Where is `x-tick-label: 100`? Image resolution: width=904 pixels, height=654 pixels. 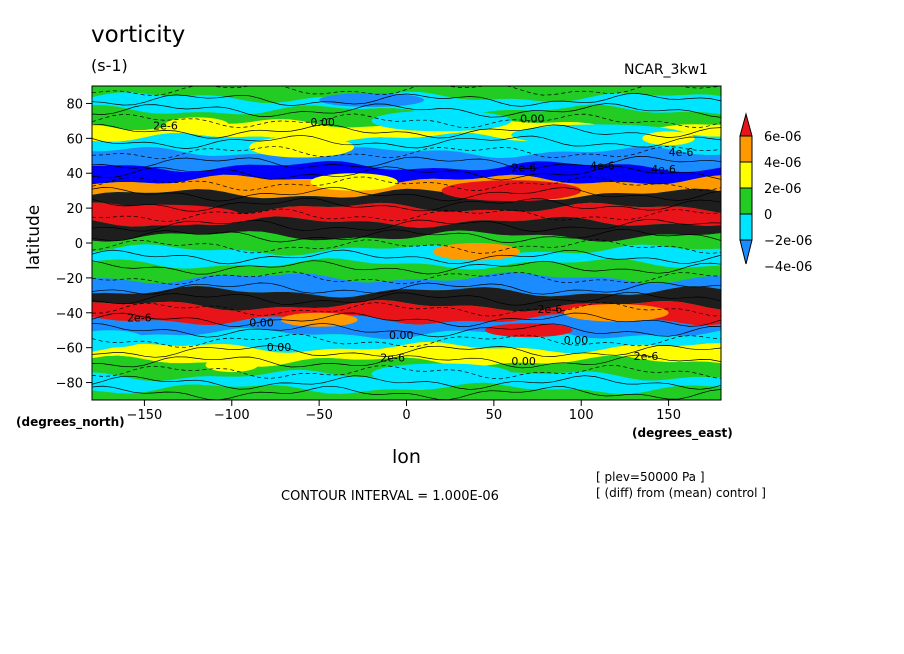
x-tick-label: 100 is located at coordinates (581, 415).